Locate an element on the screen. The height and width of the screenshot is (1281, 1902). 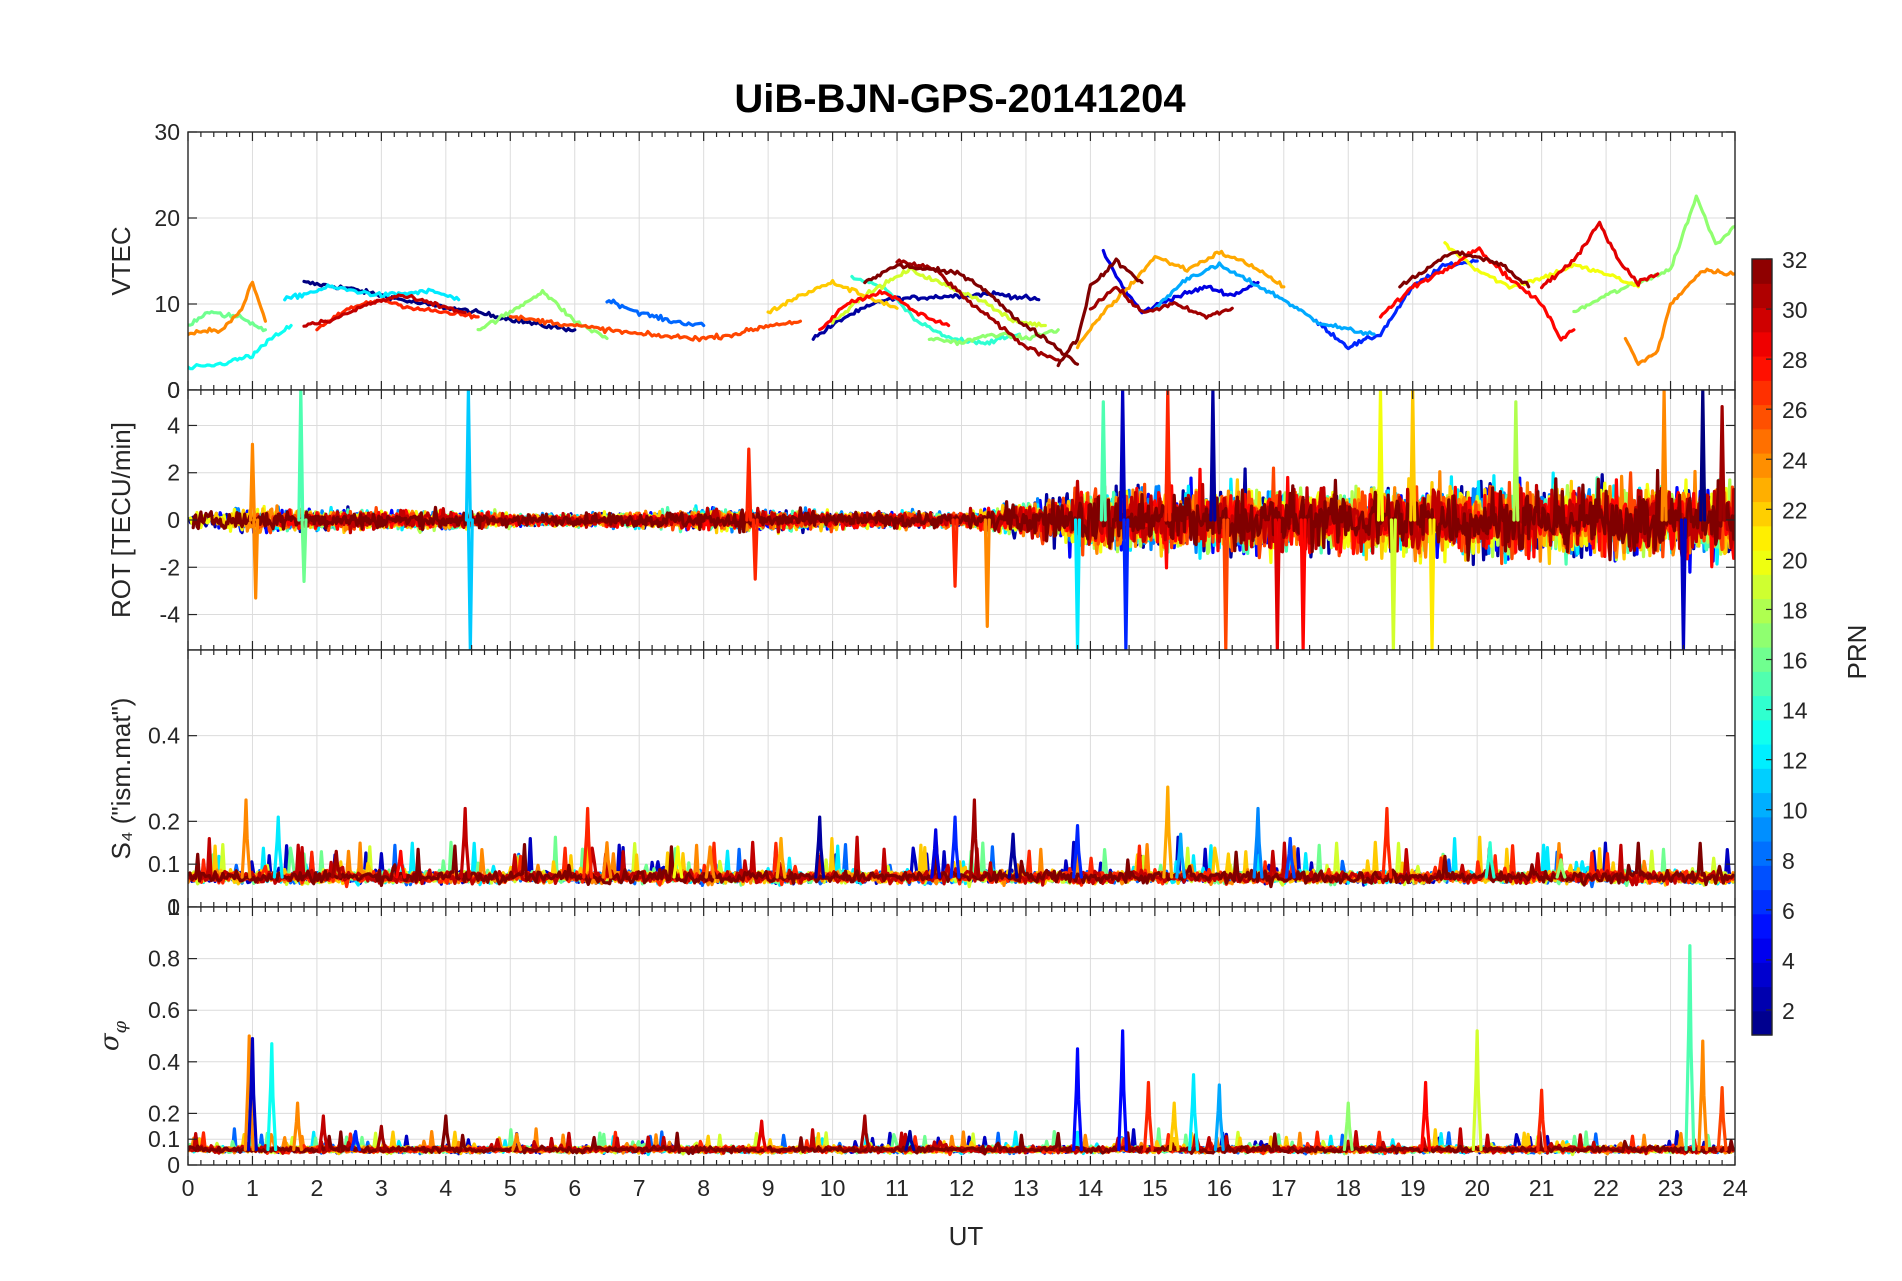
data-traces is located at coordinates (961, 837).